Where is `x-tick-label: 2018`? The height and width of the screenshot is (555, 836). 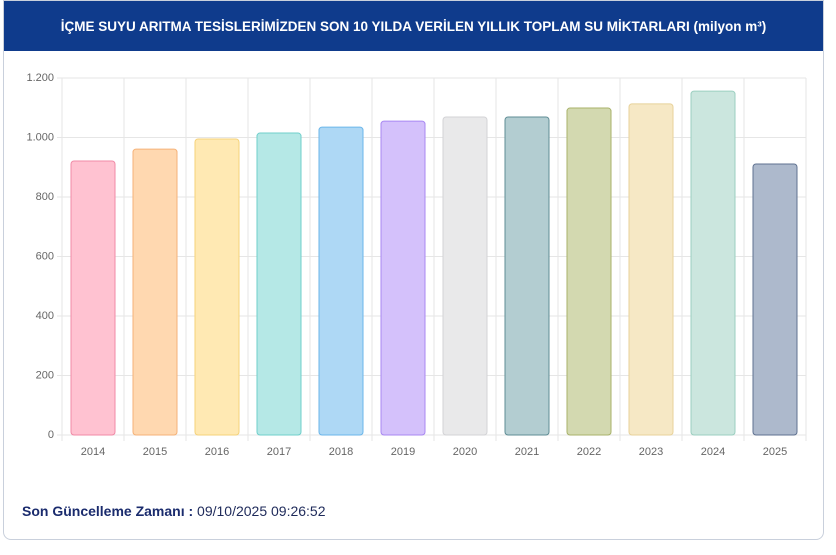
x-tick-label: 2018 is located at coordinates (341, 452).